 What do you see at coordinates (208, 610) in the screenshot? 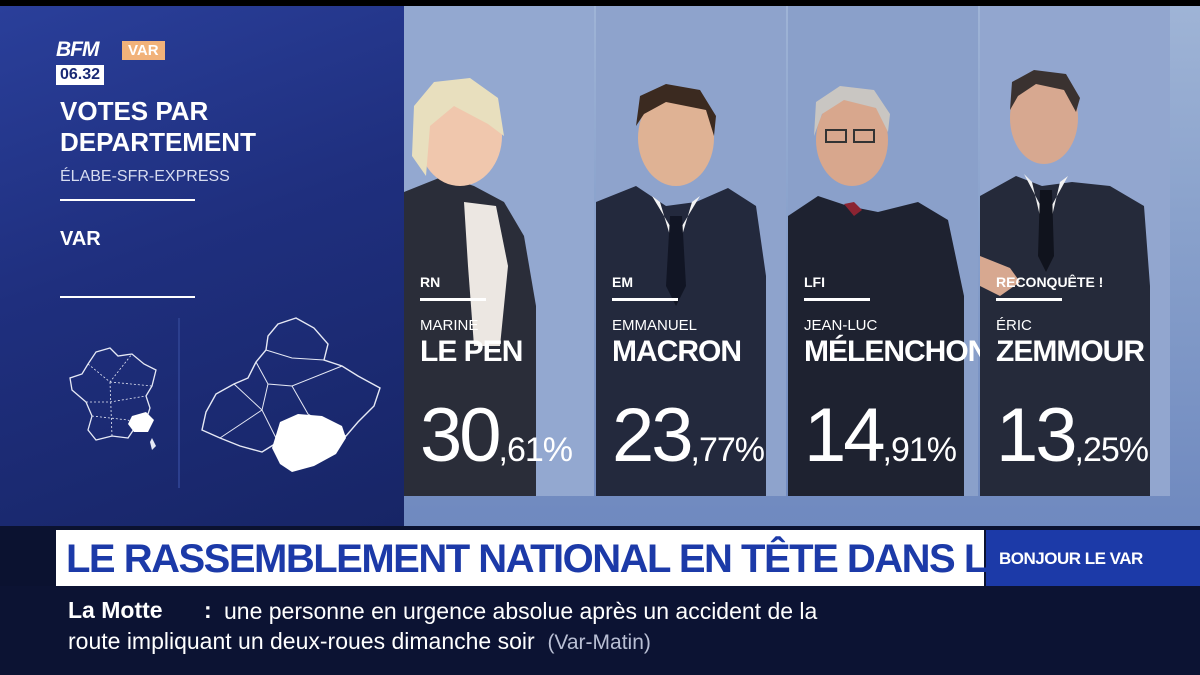
I see `ticker-colon: :` at bounding box center [208, 610].